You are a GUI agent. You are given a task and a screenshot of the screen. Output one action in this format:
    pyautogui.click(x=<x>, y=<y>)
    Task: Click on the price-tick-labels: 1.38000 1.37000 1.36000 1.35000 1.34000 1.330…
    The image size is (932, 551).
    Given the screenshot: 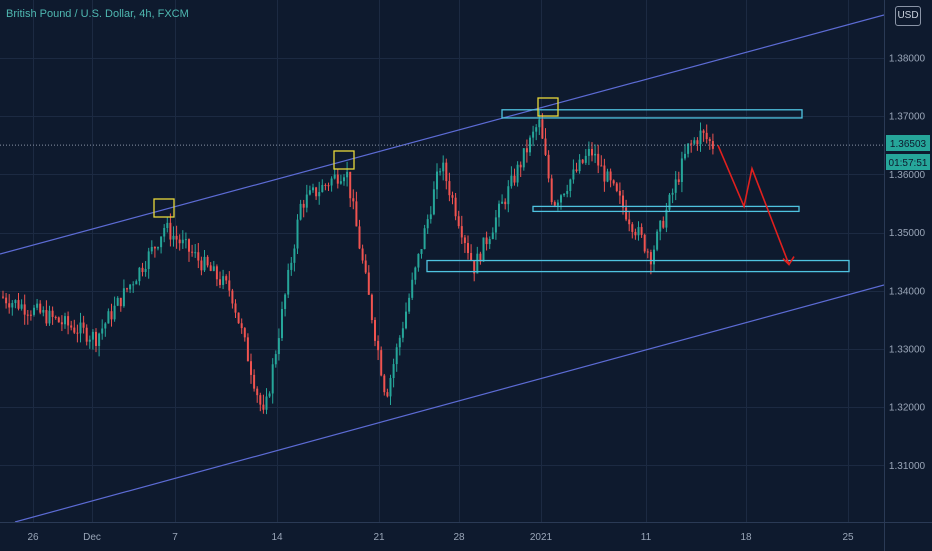 What is the action you would take?
    pyautogui.click(x=907, y=263)
    